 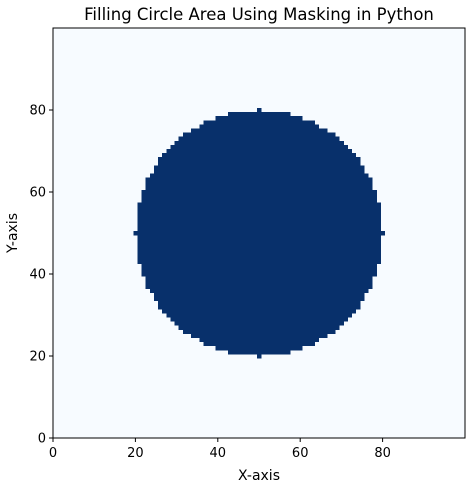 I want to click on x-tick-label: 40, so click(x=218, y=453).